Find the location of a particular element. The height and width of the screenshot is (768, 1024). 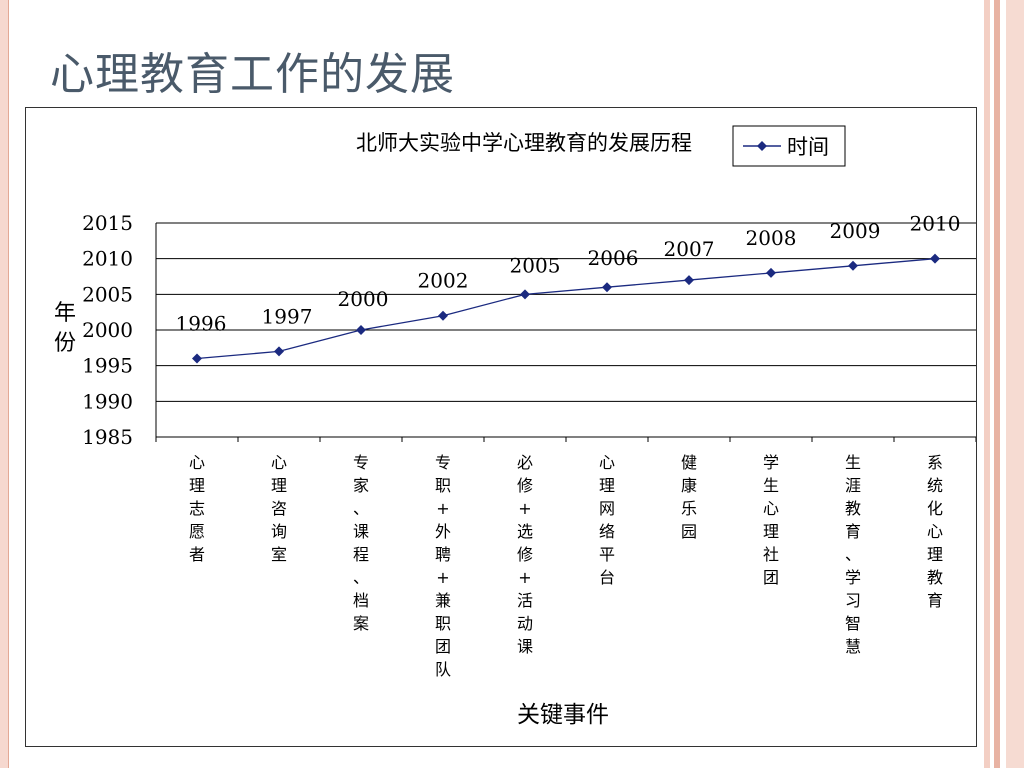

category-label: 心理志愿者 is located at coordinates (197, 508).